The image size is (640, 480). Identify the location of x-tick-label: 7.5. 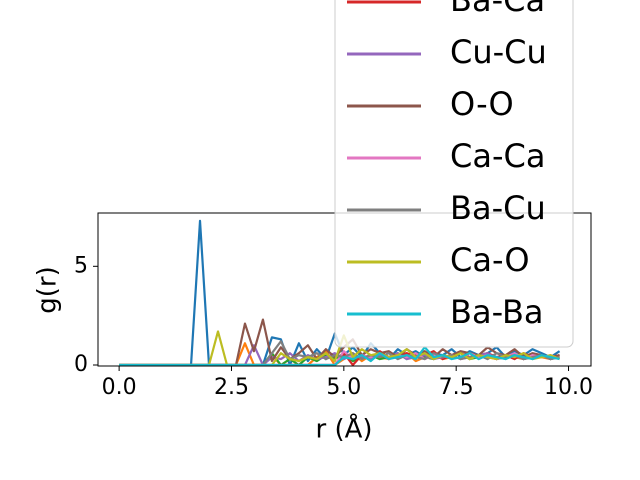
(456, 387).